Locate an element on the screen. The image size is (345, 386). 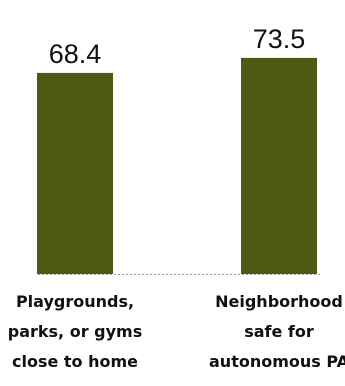
value-labels: 68.4 73.5 is located at coordinates (177, 46).